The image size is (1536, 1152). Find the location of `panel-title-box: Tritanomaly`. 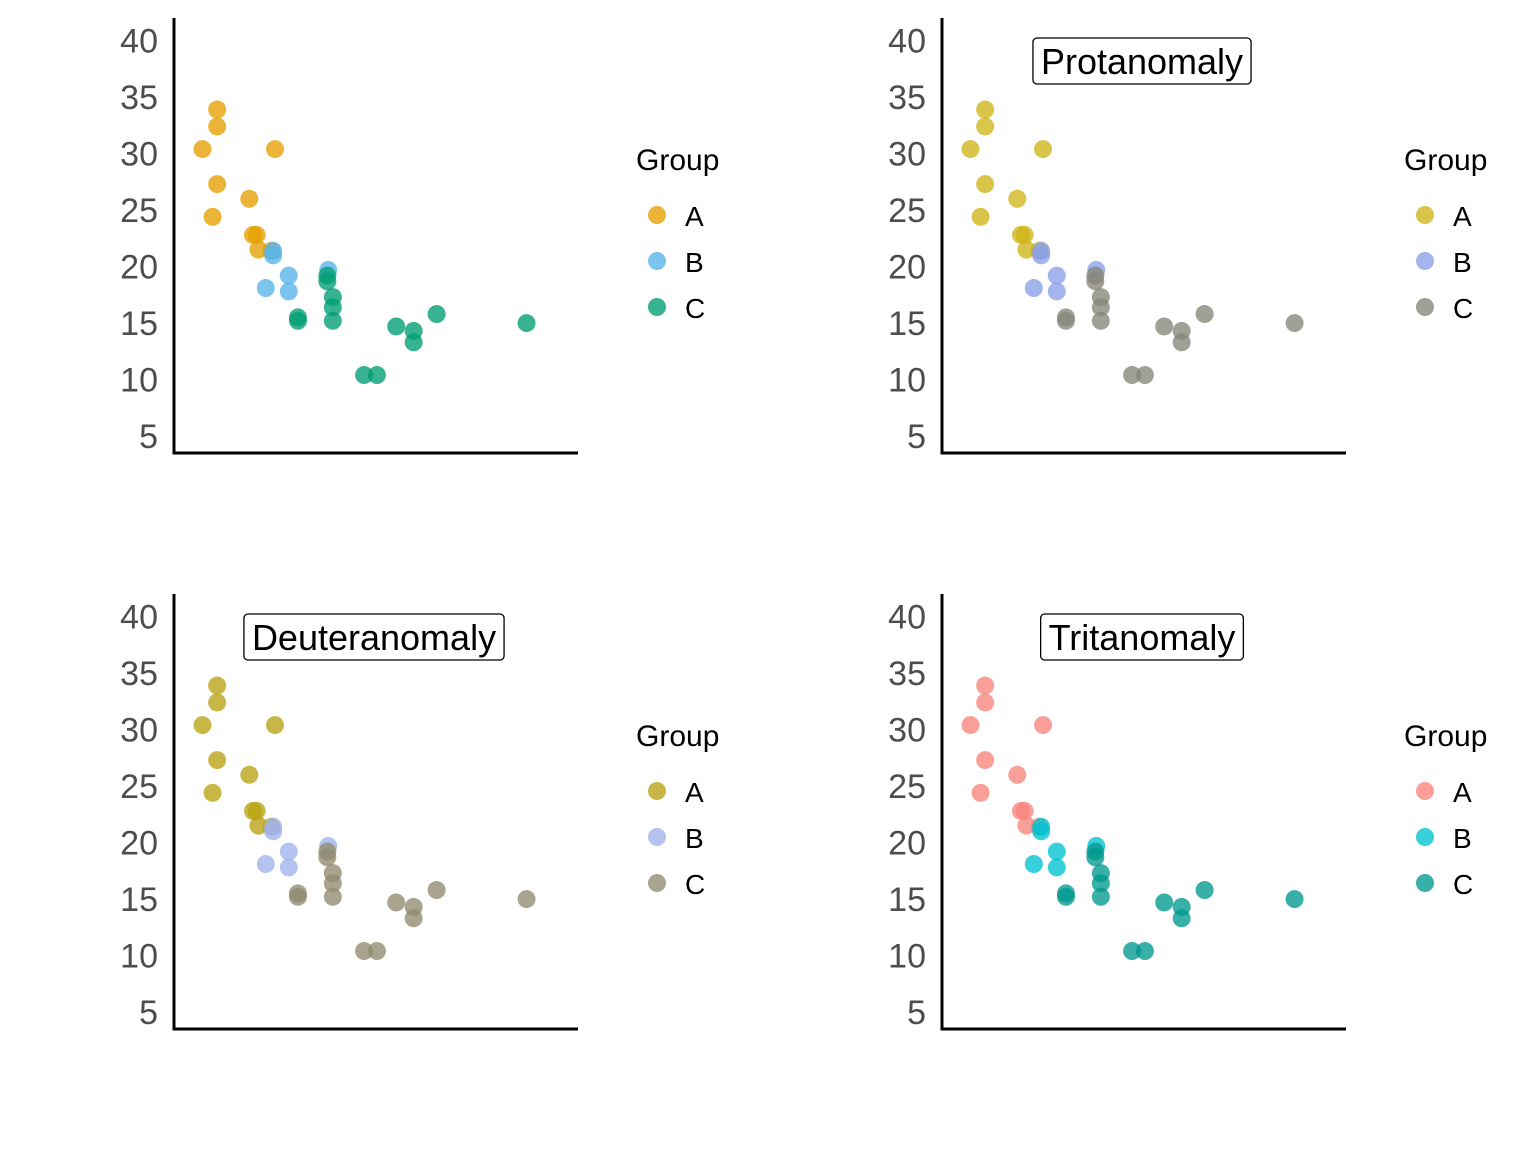

panel-title-box: Tritanomaly is located at coordinates (1142, 637).